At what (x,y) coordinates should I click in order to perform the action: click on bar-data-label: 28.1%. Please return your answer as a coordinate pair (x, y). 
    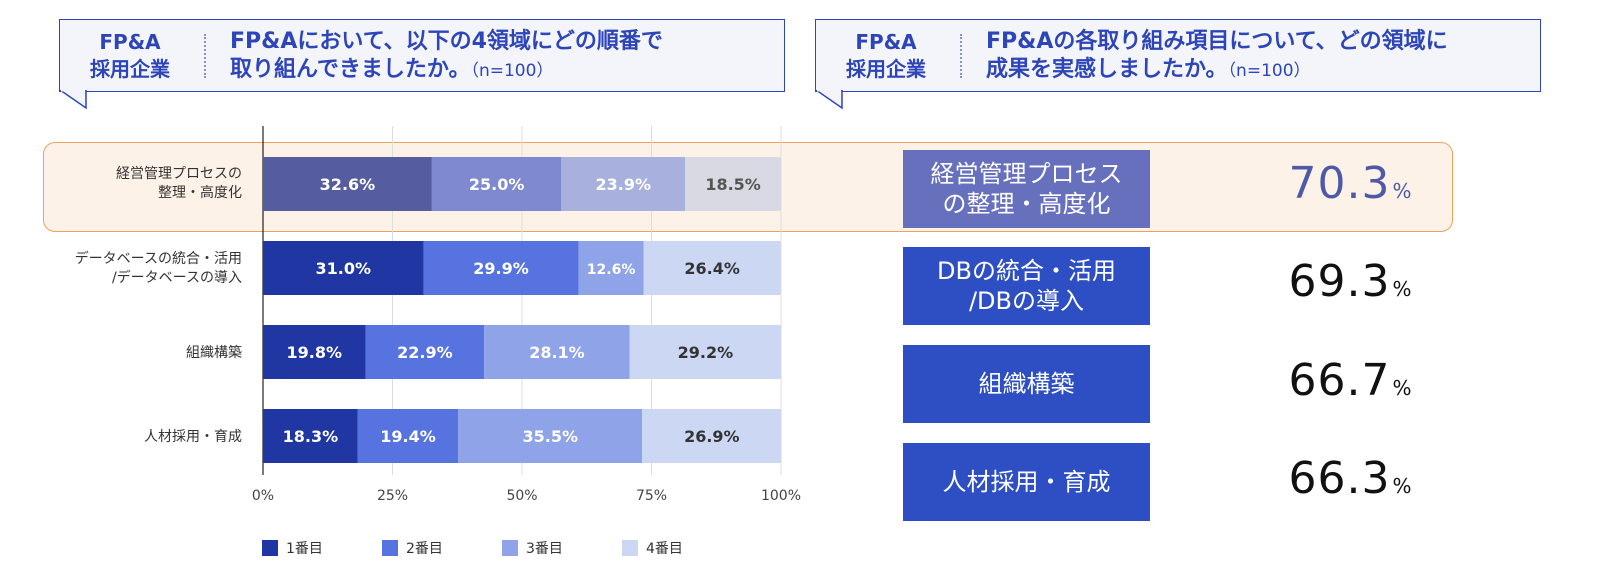
    Looking at the image, I should click on (557, 352).